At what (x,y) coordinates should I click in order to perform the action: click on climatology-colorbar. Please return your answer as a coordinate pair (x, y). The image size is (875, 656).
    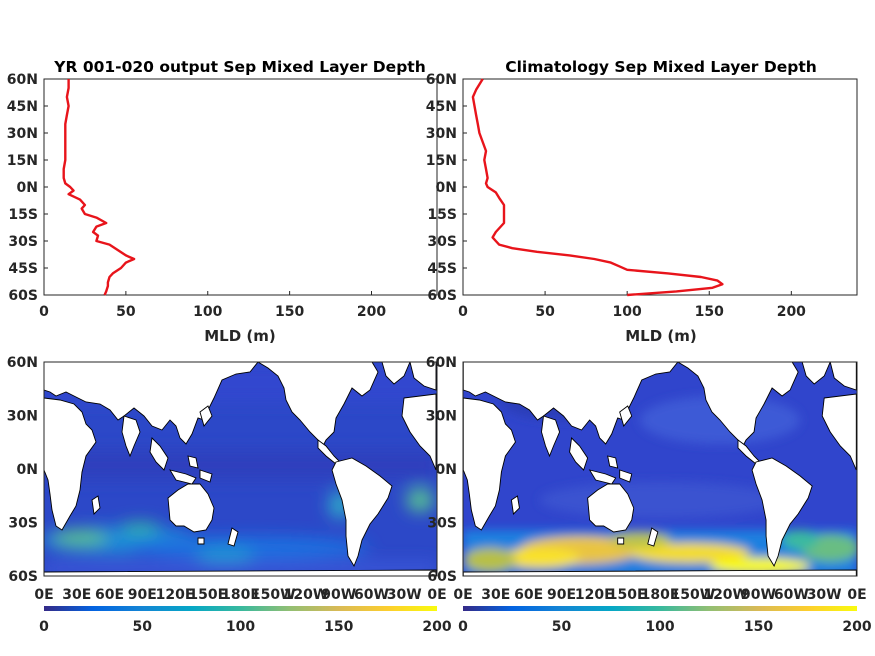
    Looking at the image, I should click on (660, 608).